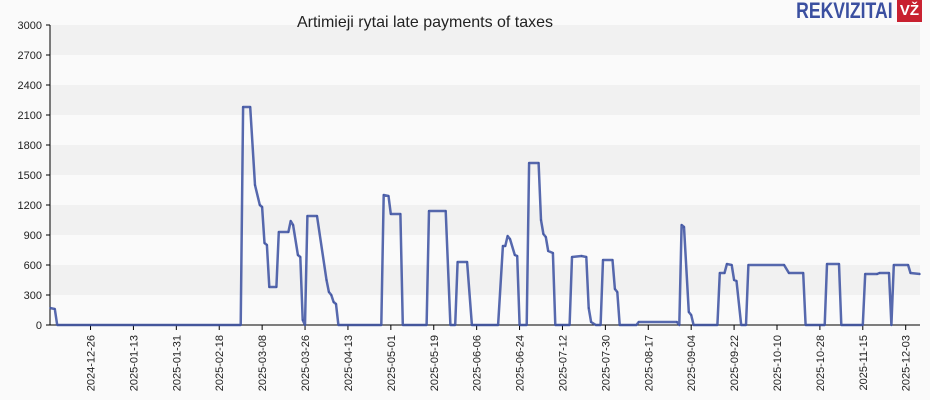 Image resolution: width=930 pixels, height=400 pixels. What do you see at coordinates (435, 363) in the screenshot?
I see `x-tick-label: 2025-05-19` at bounding box center [435, 363].